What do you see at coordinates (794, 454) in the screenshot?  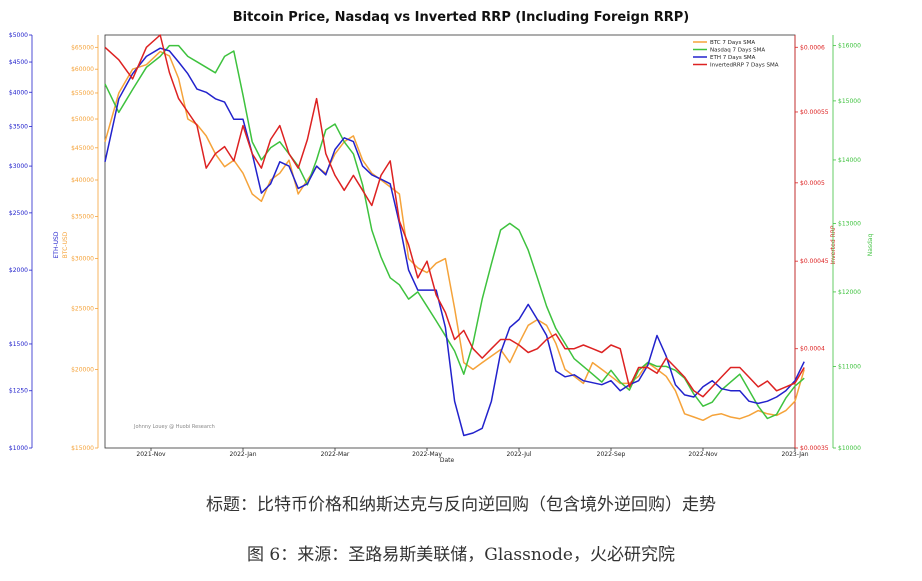 I see `x-tick-label: 2023-Jan` at bounding box center [794, 454].